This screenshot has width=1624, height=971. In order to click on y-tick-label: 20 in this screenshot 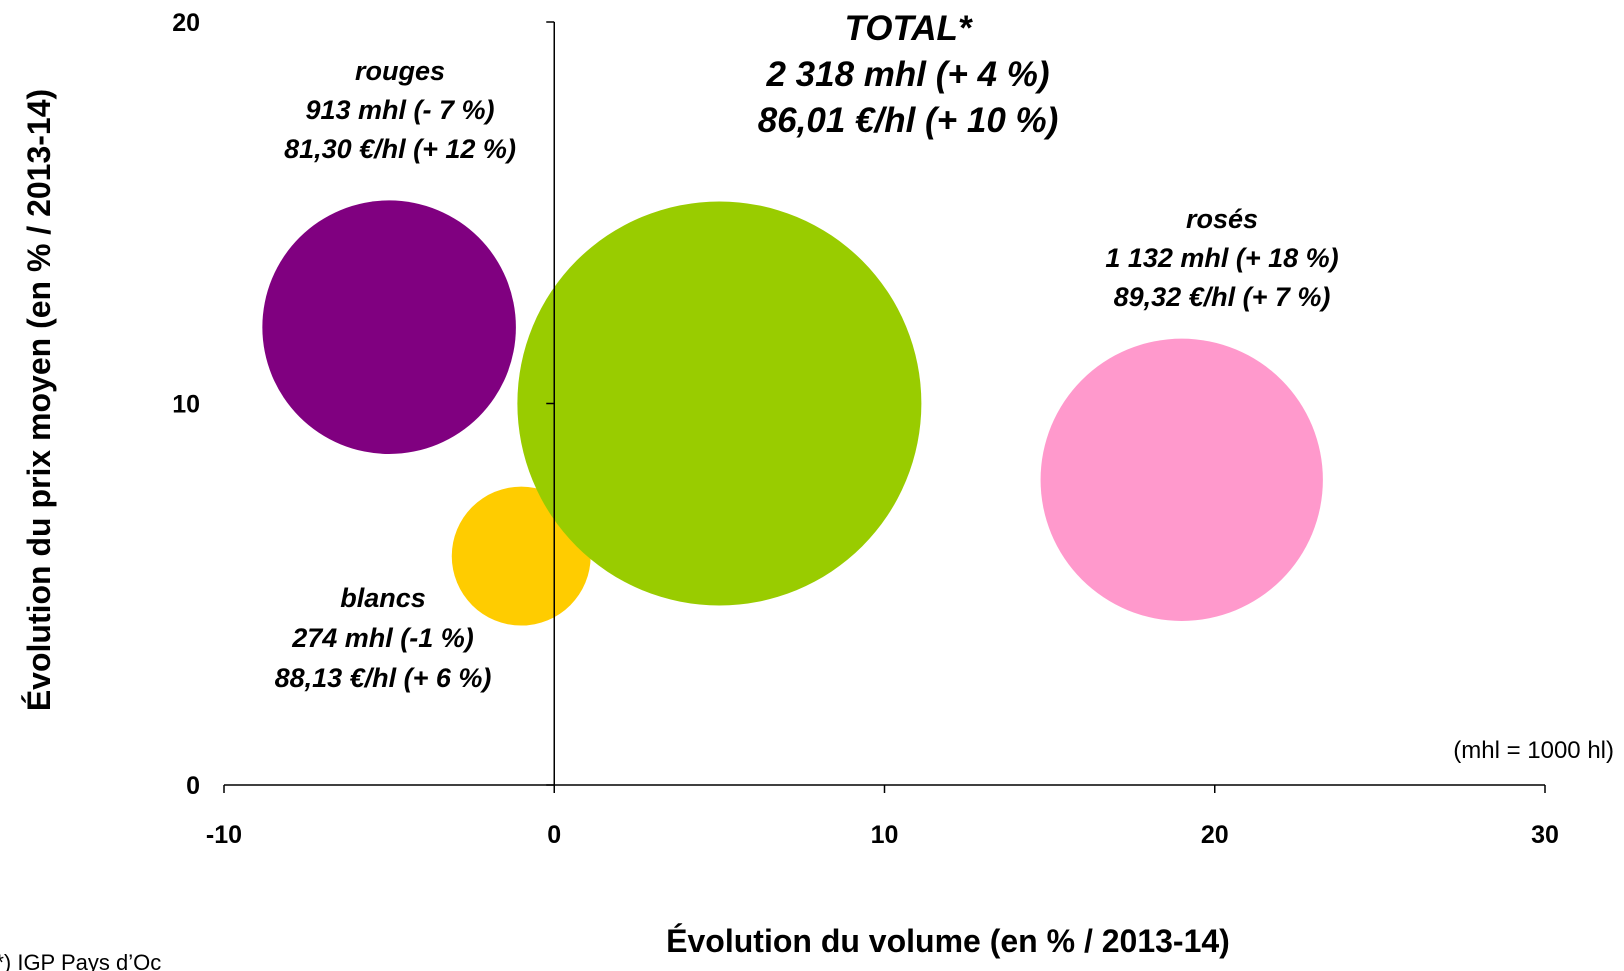, I will do `click(186, 23)`.